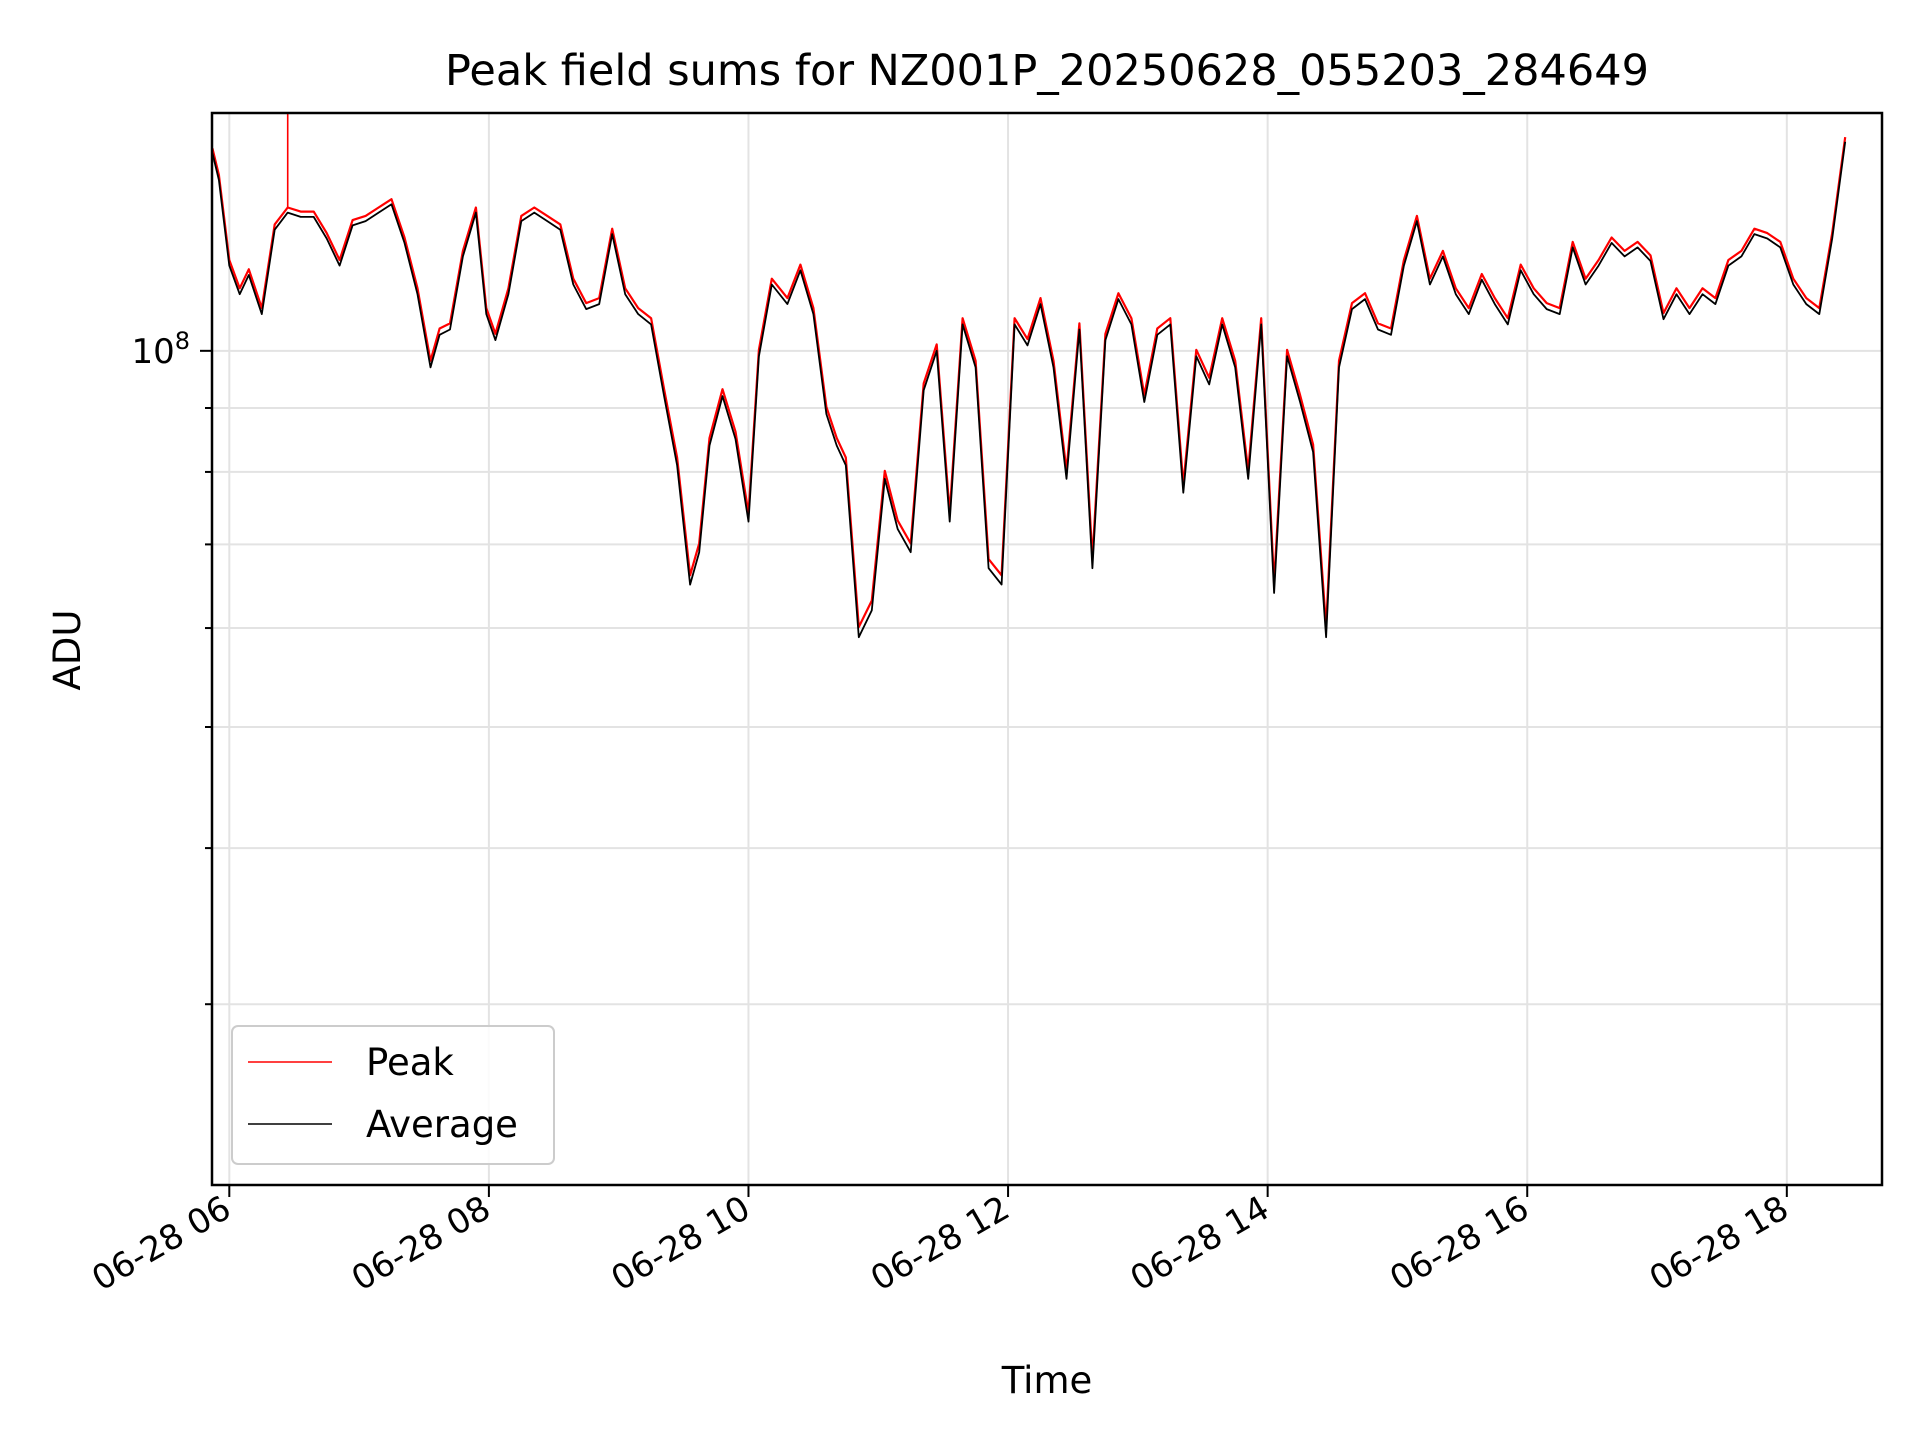 This screenshot has height=1440, width=1920. I want to click on legend-box, so click(393, 1095).